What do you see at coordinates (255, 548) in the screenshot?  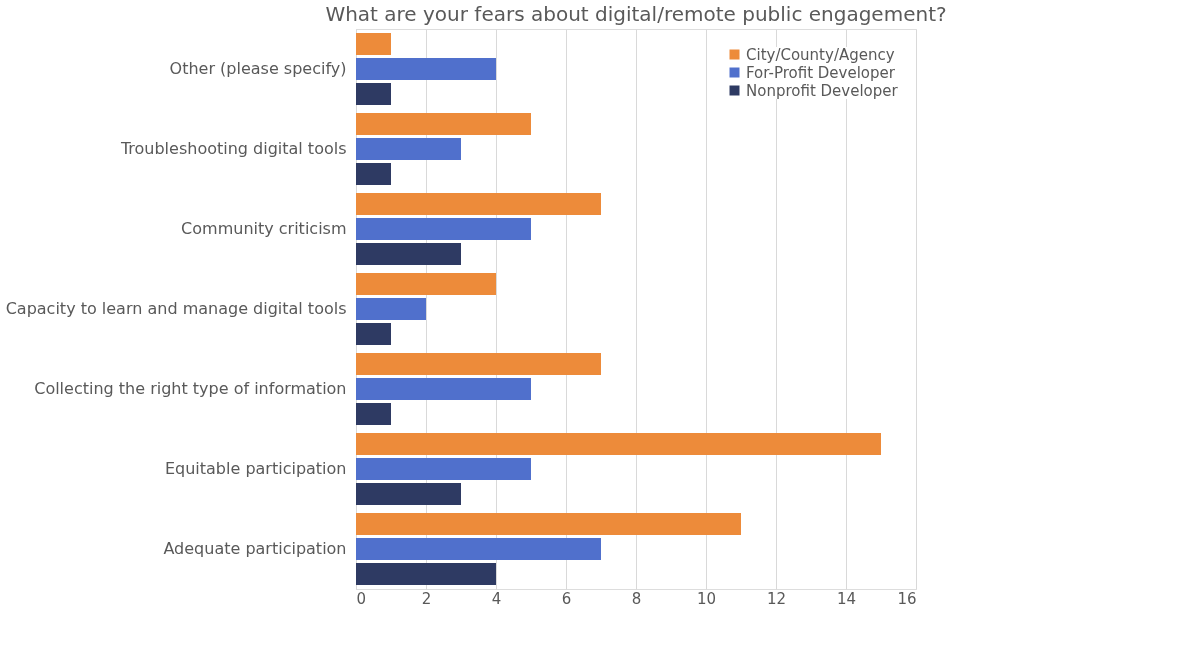 I see `y-tick-label: Adequate participation` at bounding box center [255, 548].